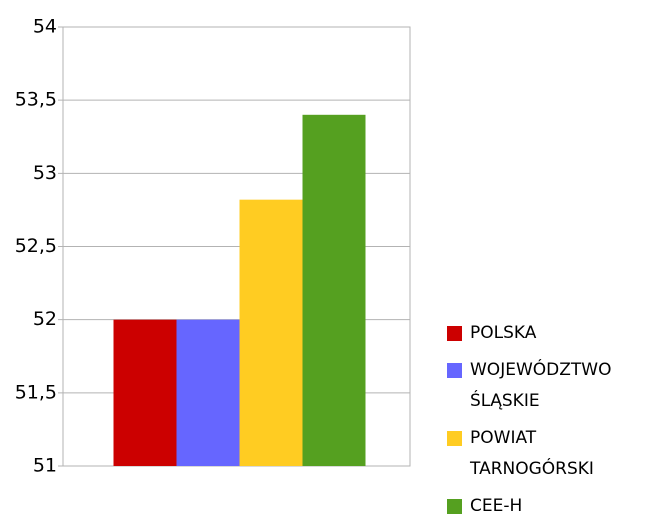  I want to click on y-tick-label: 51, so click(45, 466).